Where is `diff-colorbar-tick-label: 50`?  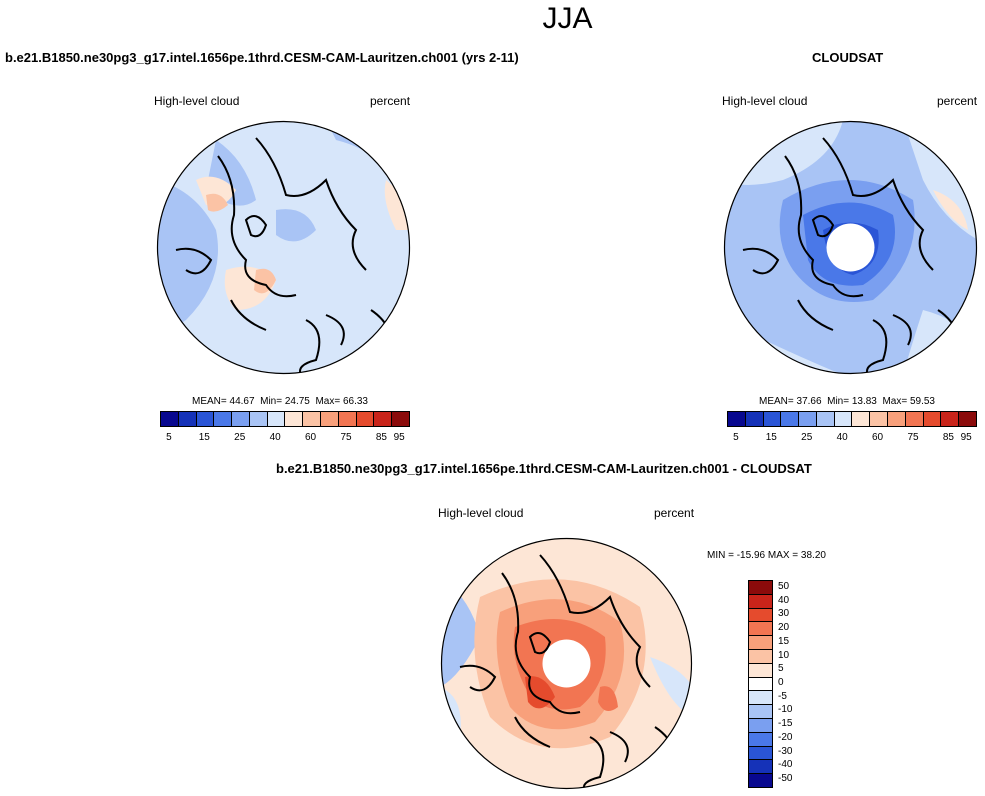 diff-colorbar-tick-label: 50 is located at coordinates (784, 586).